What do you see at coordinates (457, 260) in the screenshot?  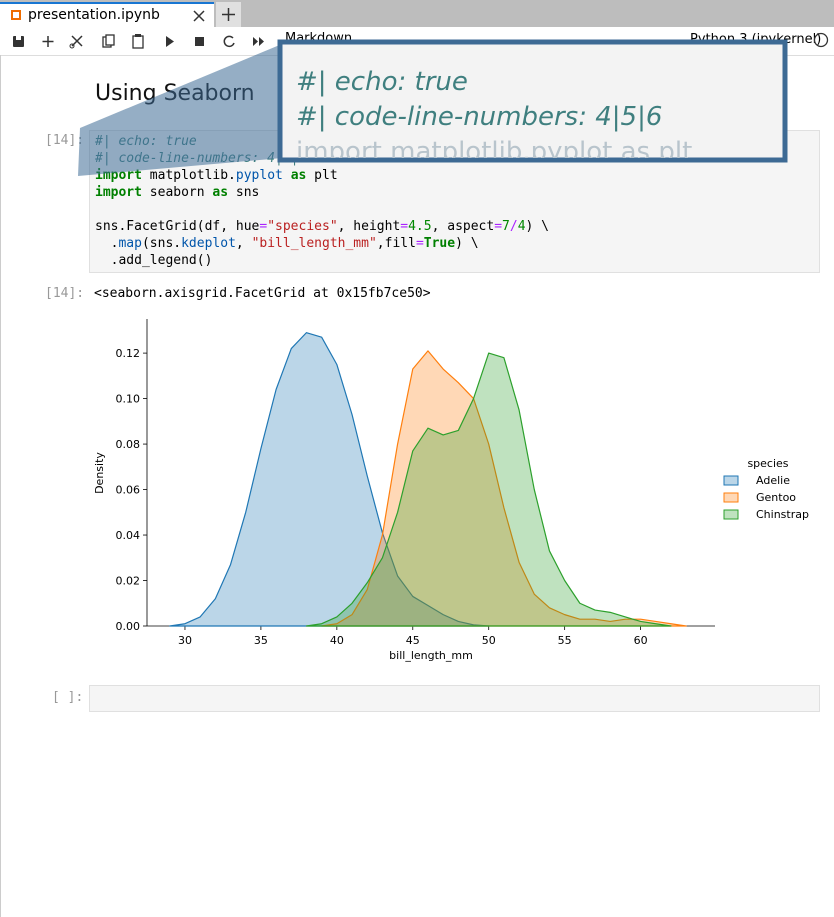 I see `code-line: .add_legend()` at bounding box center [457, 260].